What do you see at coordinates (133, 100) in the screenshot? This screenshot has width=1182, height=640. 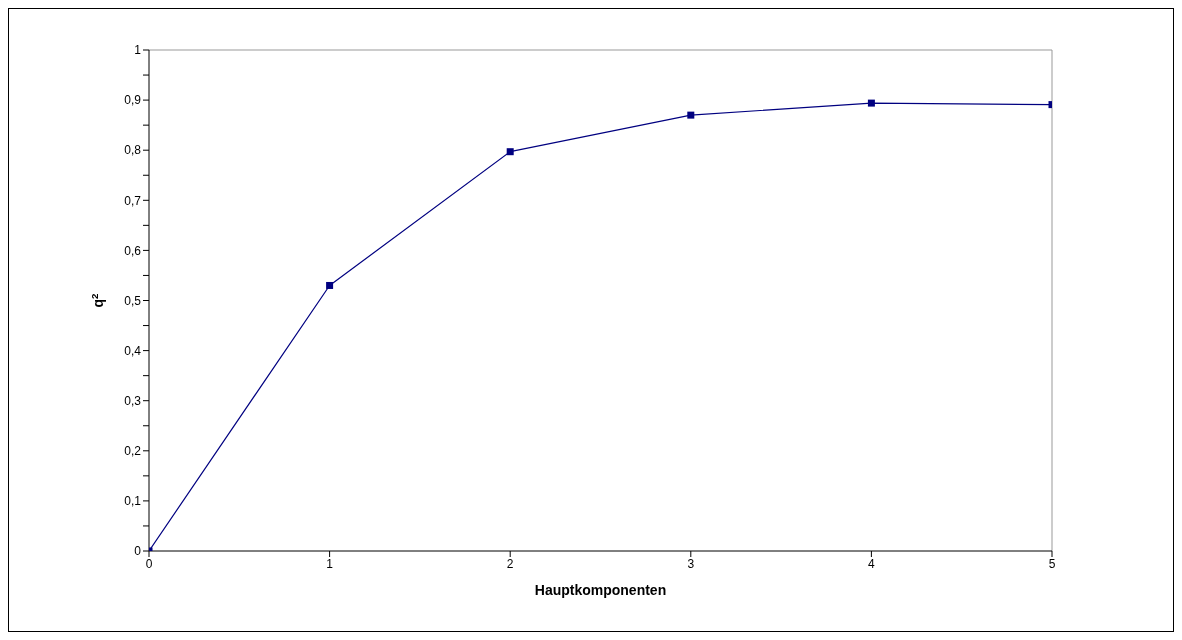 I see `y-tick-label: 0,9` at bounding box center [133, 100].